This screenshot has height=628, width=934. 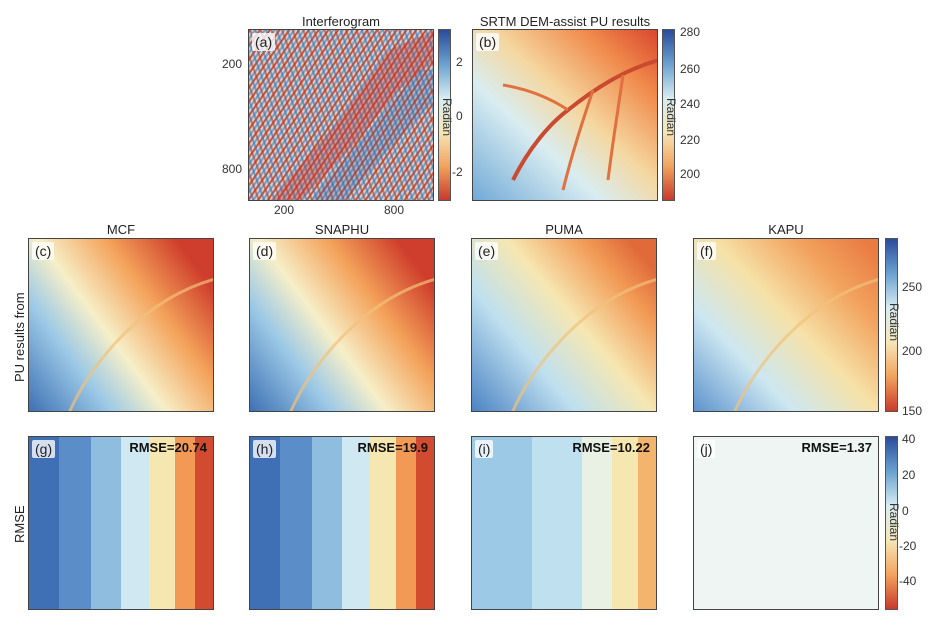 I want to click on colorbar-b-tick-200: 200, so click(x=690, y=174).